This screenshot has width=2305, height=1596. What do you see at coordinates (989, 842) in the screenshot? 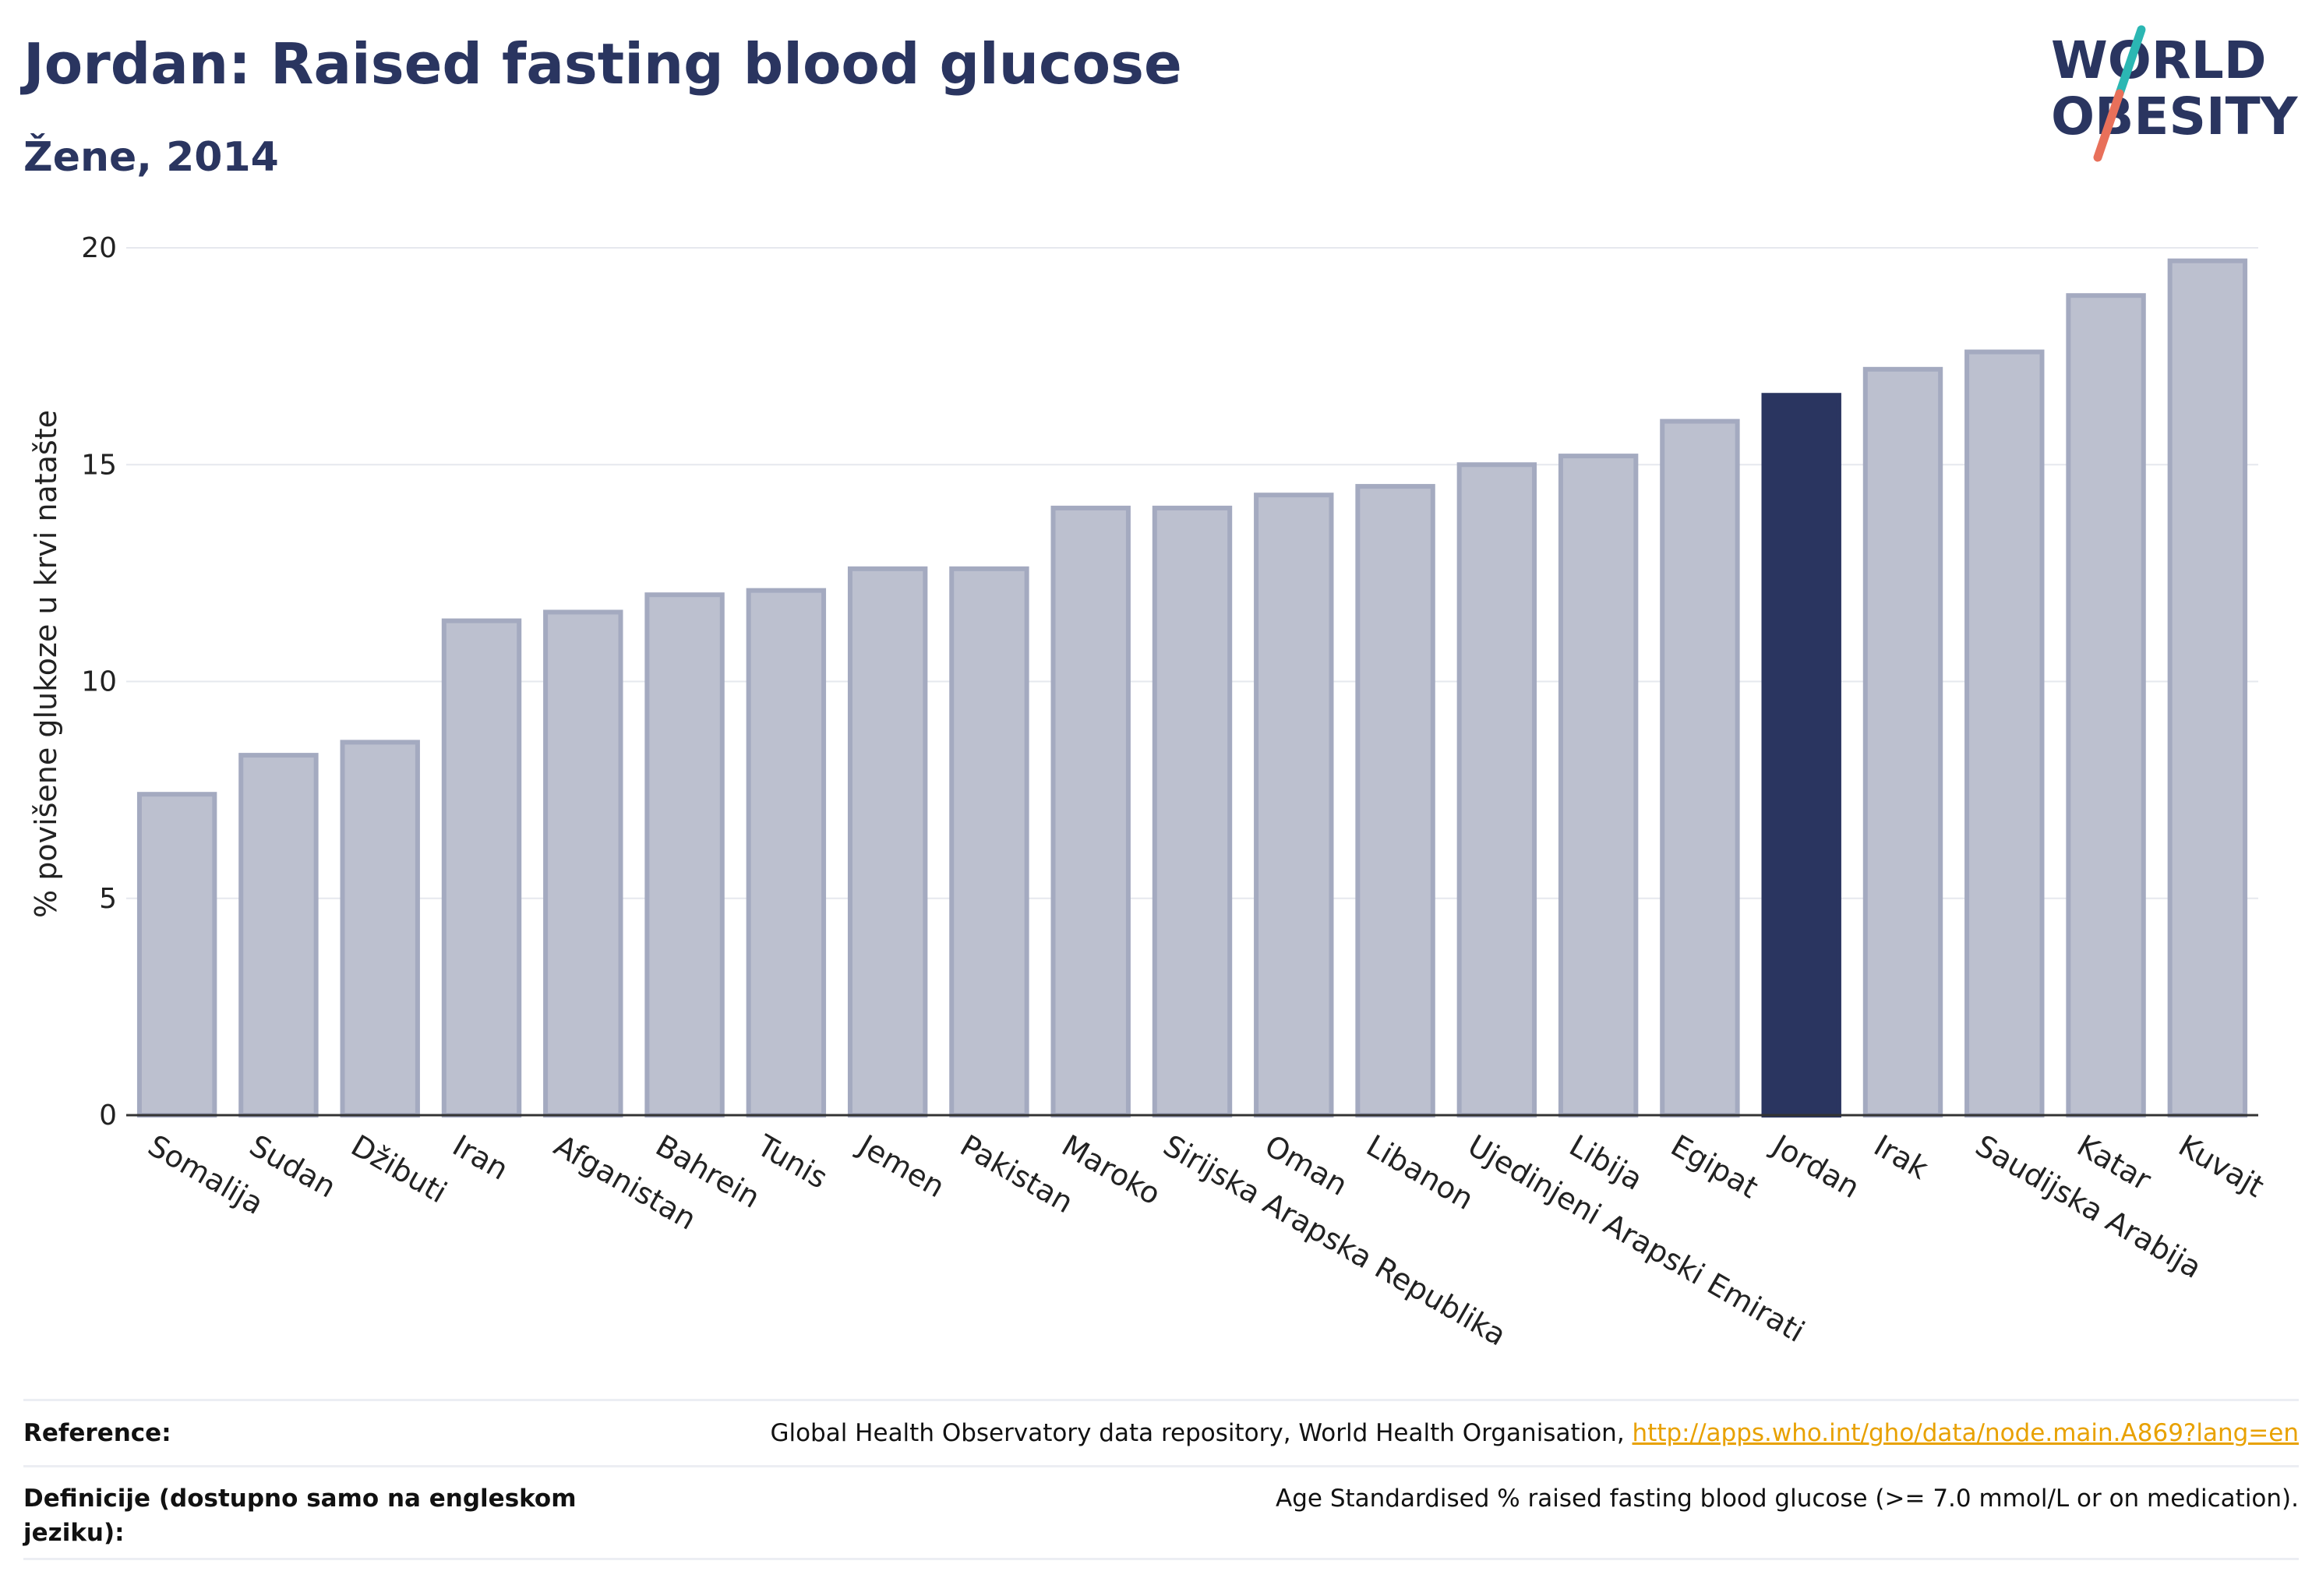
I see `bar-pakistan` at bounding box center [989, 842].